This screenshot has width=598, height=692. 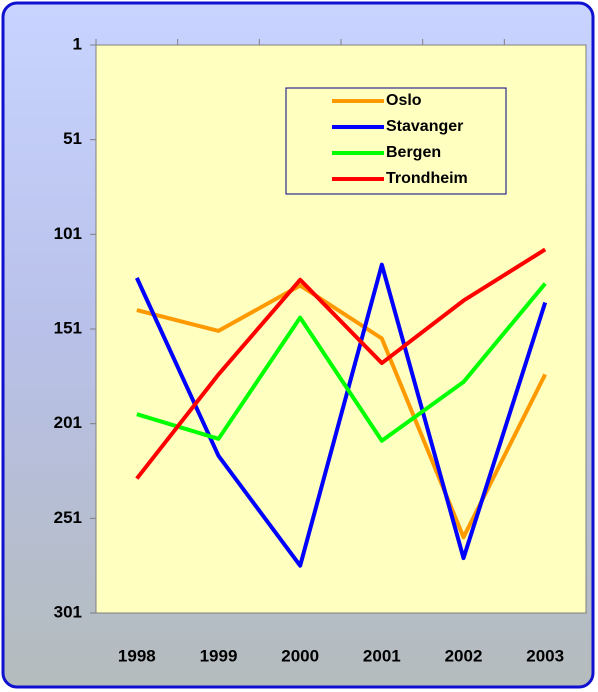 I want to click on y-tick-label: 301, so click(x=68, y=611).